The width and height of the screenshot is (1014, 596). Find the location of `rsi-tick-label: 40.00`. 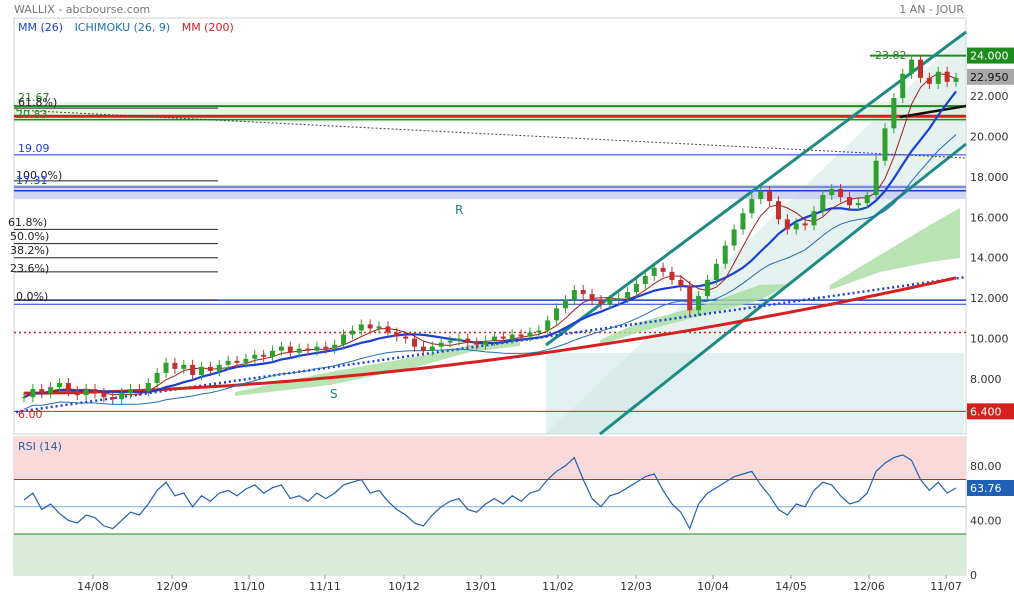

rsi-tick-label: 40.00 is located at coordinates (986, 520).